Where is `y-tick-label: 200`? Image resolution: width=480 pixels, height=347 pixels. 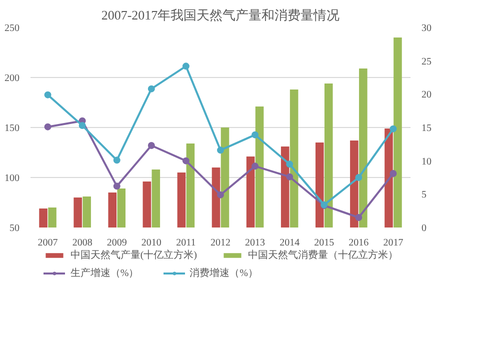
y-tick-label: 200 is located at coordinates (12, 78).